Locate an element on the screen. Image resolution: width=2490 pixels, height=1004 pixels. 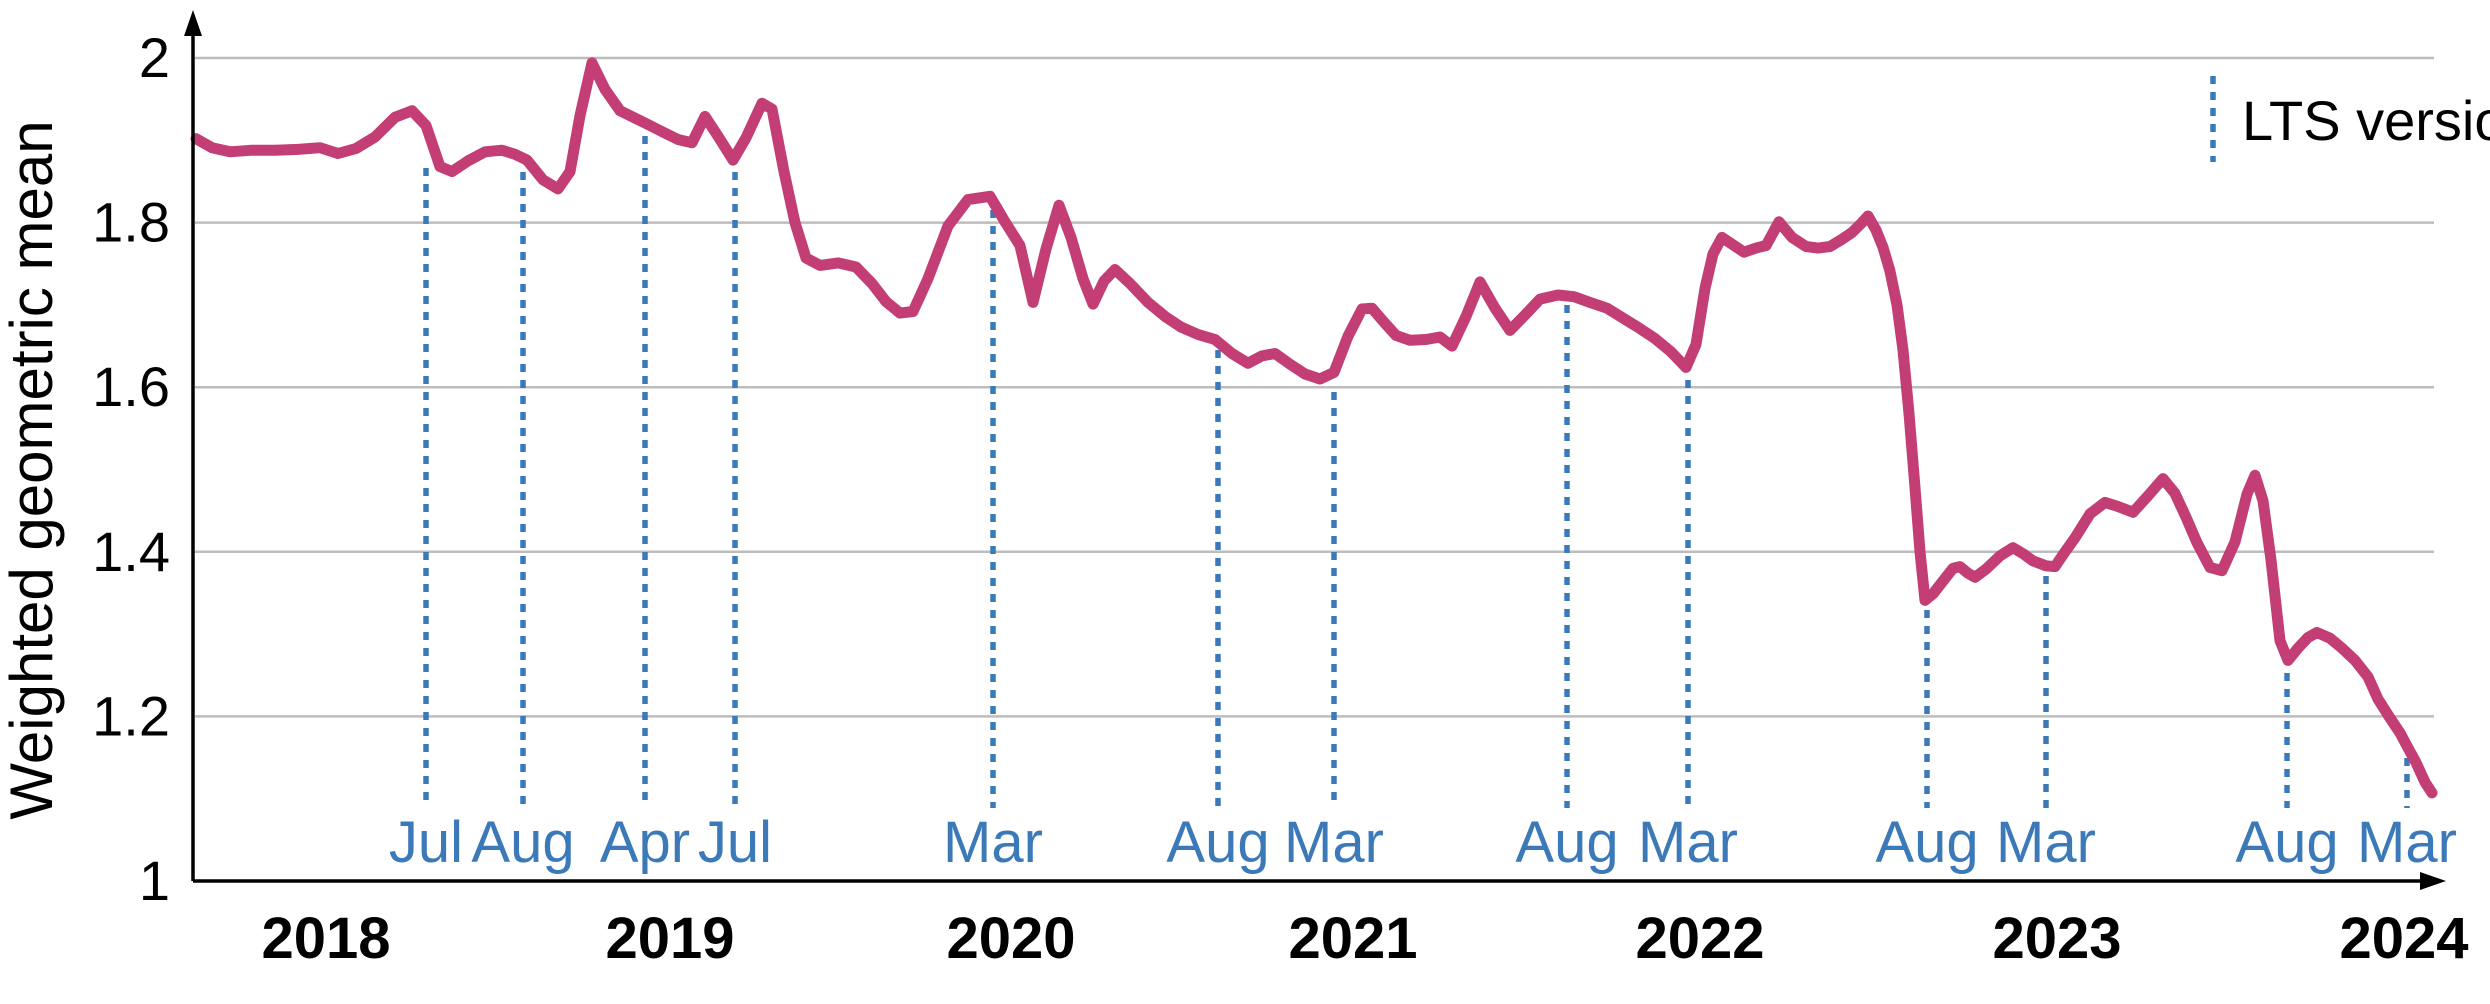
lts-month-label: Apr is located at coordinates (645, 842).